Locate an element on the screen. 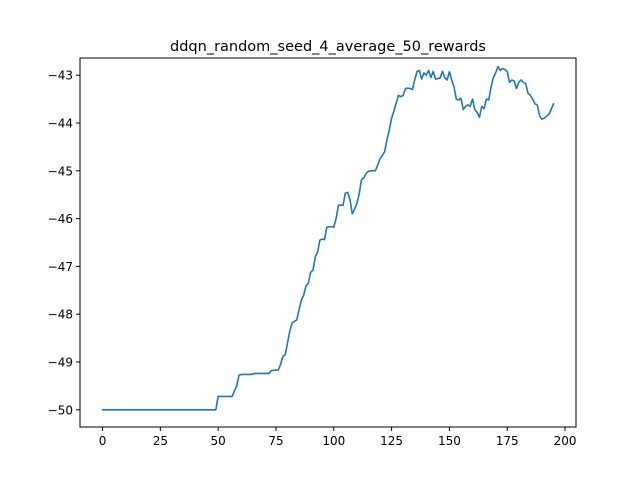 Image resolution: width=640 pixels, height=480 pixels. x-tick-label: 150 is located at coordinates (449, 441).